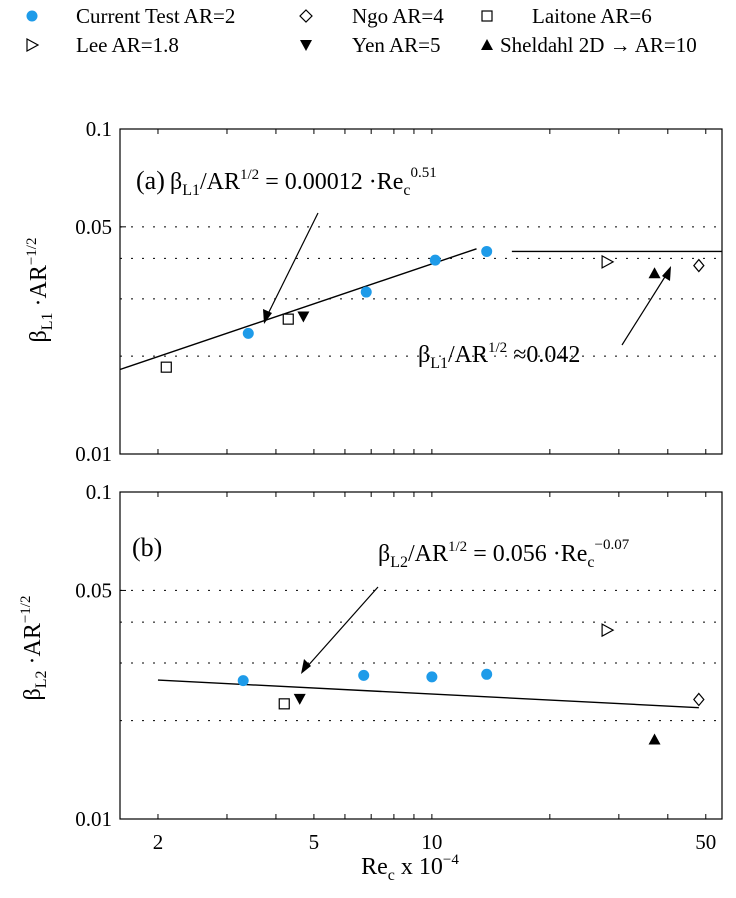 The width and height of the screenshot is (736, 898). I want to click on panel-a-label: (a), so click(150, 180).